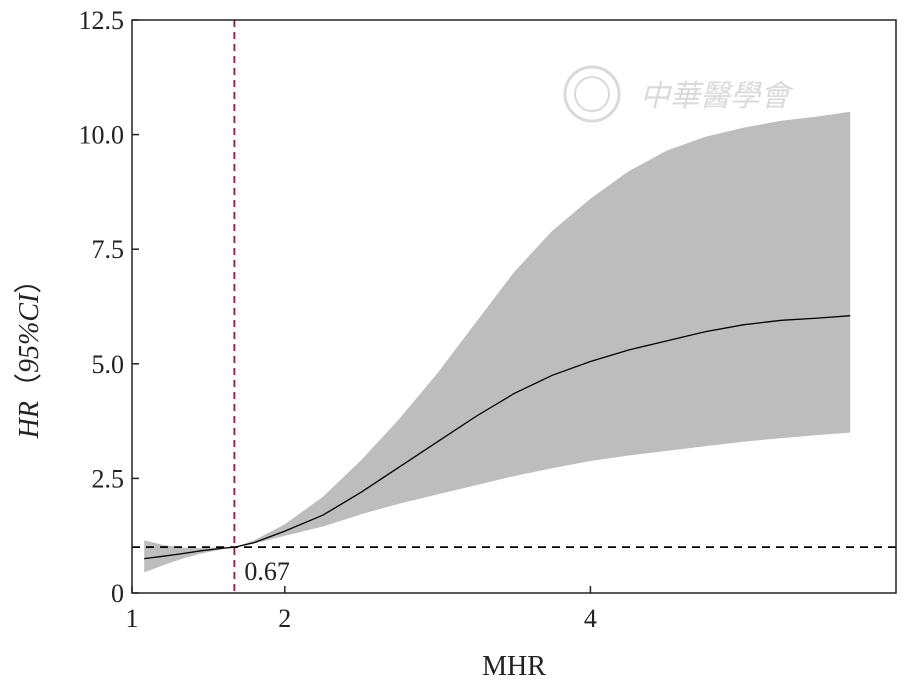  I want to click on y-tick-label: 12.5, so click(102, 20).